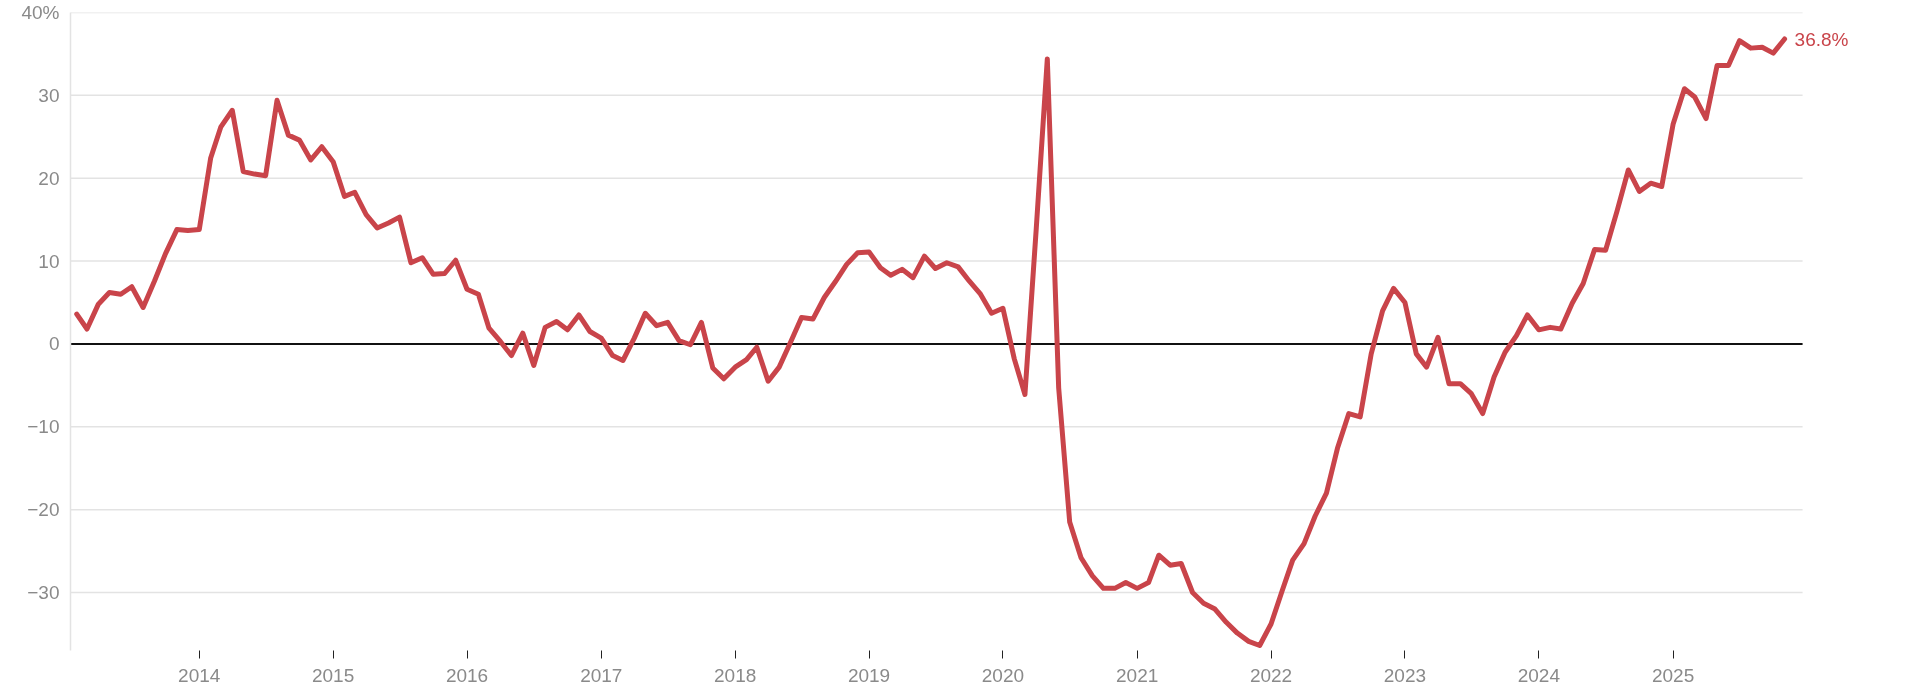 The image size is (1918, 696). What do you see at coordinates (1821, 39) in the screenshot?
I see `annotation: 36.8%` at bounding box center [1821, 39].